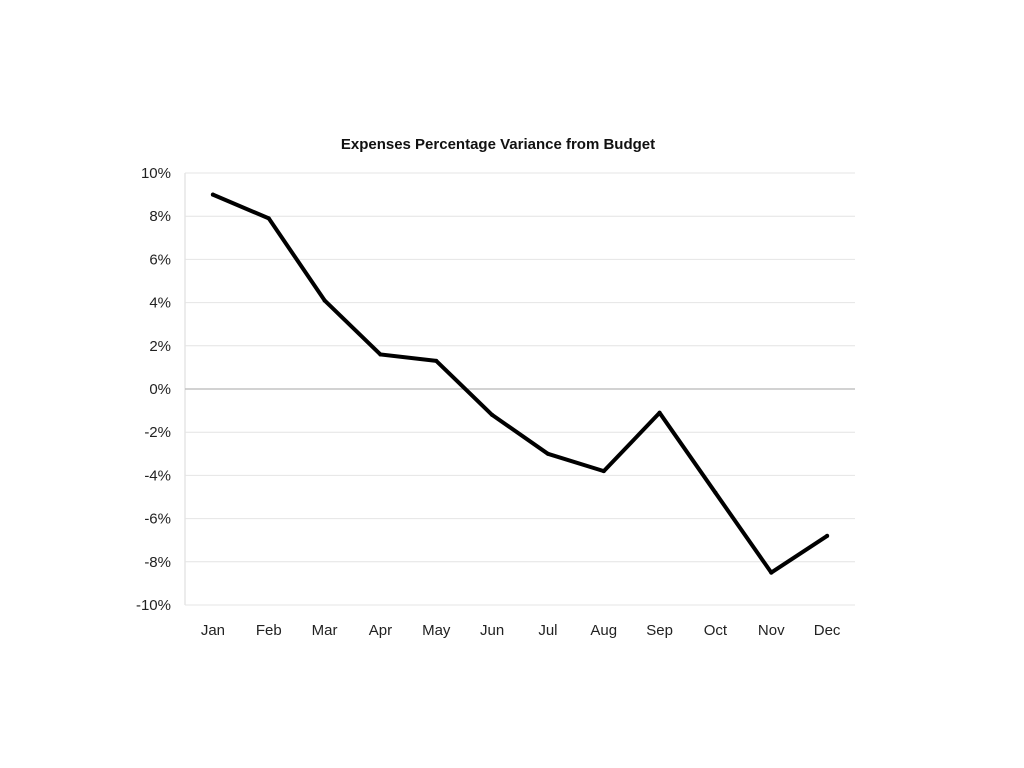 This screenshot has height=768, width=1024. I want to click on x-tick-label: Dec, so click(827, 630).